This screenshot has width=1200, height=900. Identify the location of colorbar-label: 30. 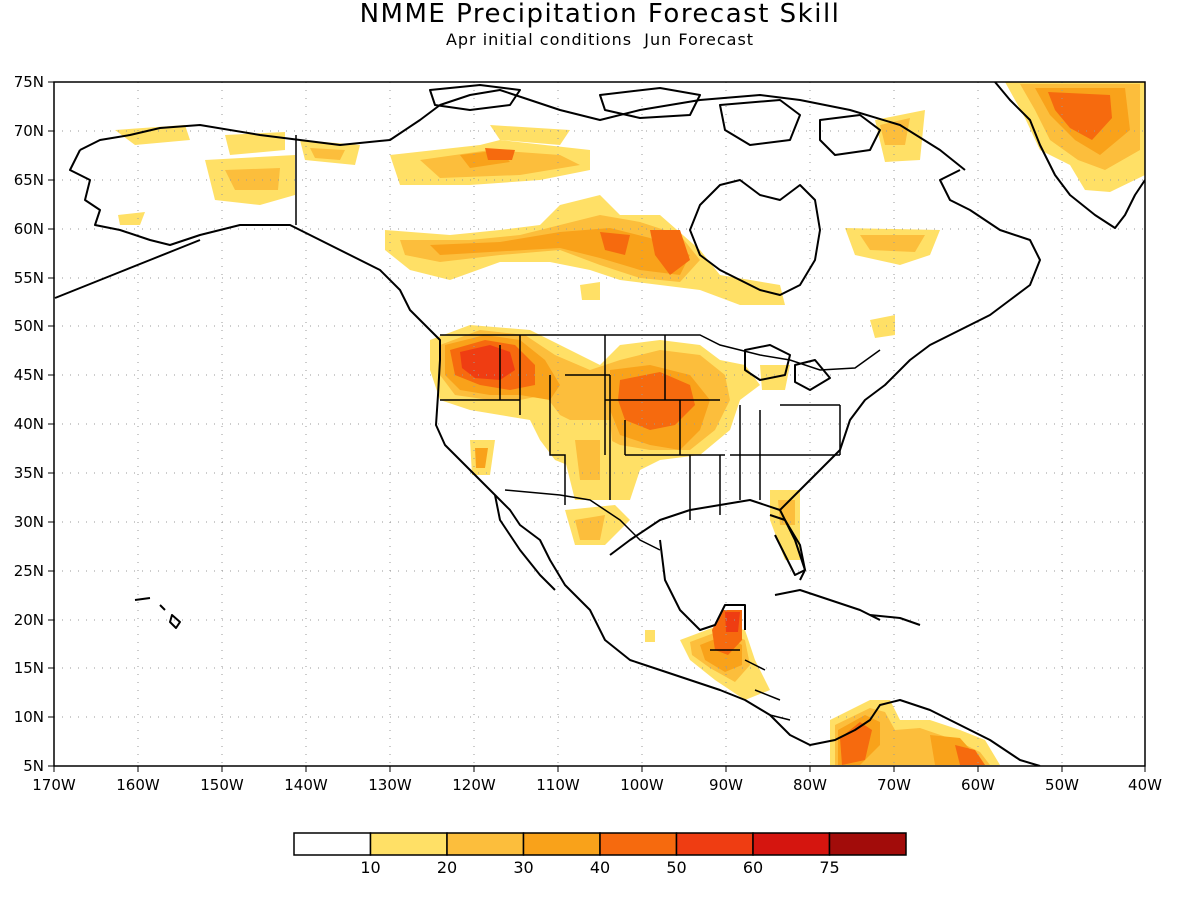
(523, 867).